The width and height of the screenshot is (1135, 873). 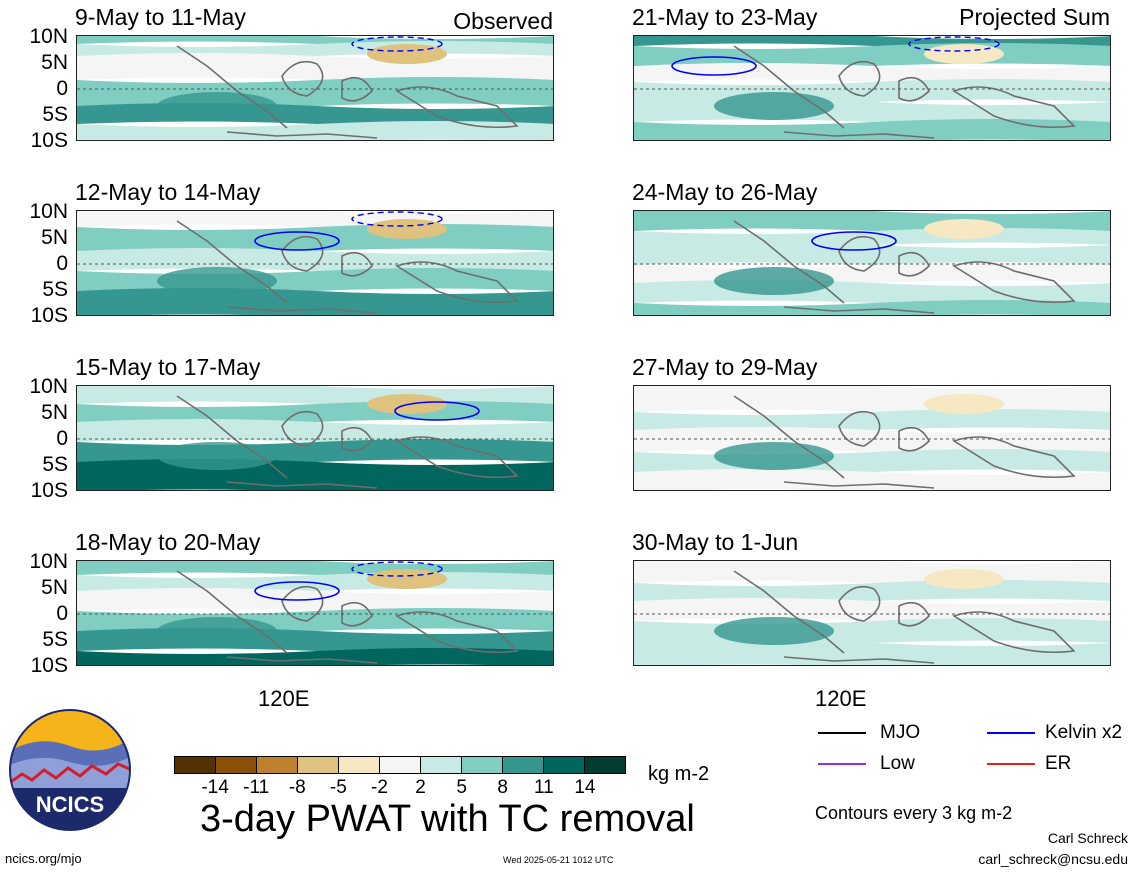 What do you see at coordinates (70, 804) in the screenshot?
I see `logo-text: NCICS` at bounding box center [70, 804].